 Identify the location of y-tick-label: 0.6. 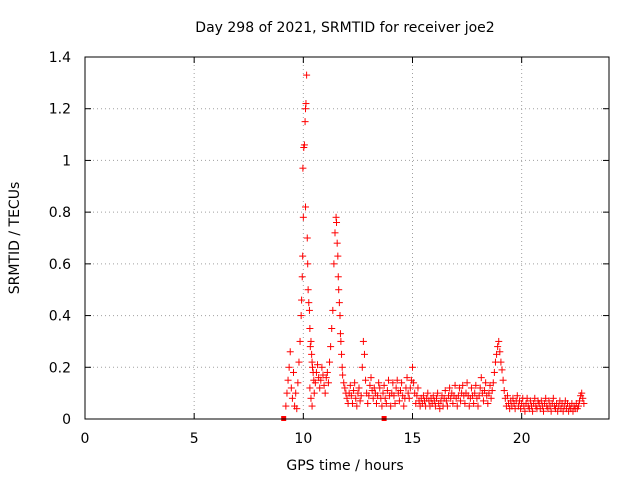
(60, 265).